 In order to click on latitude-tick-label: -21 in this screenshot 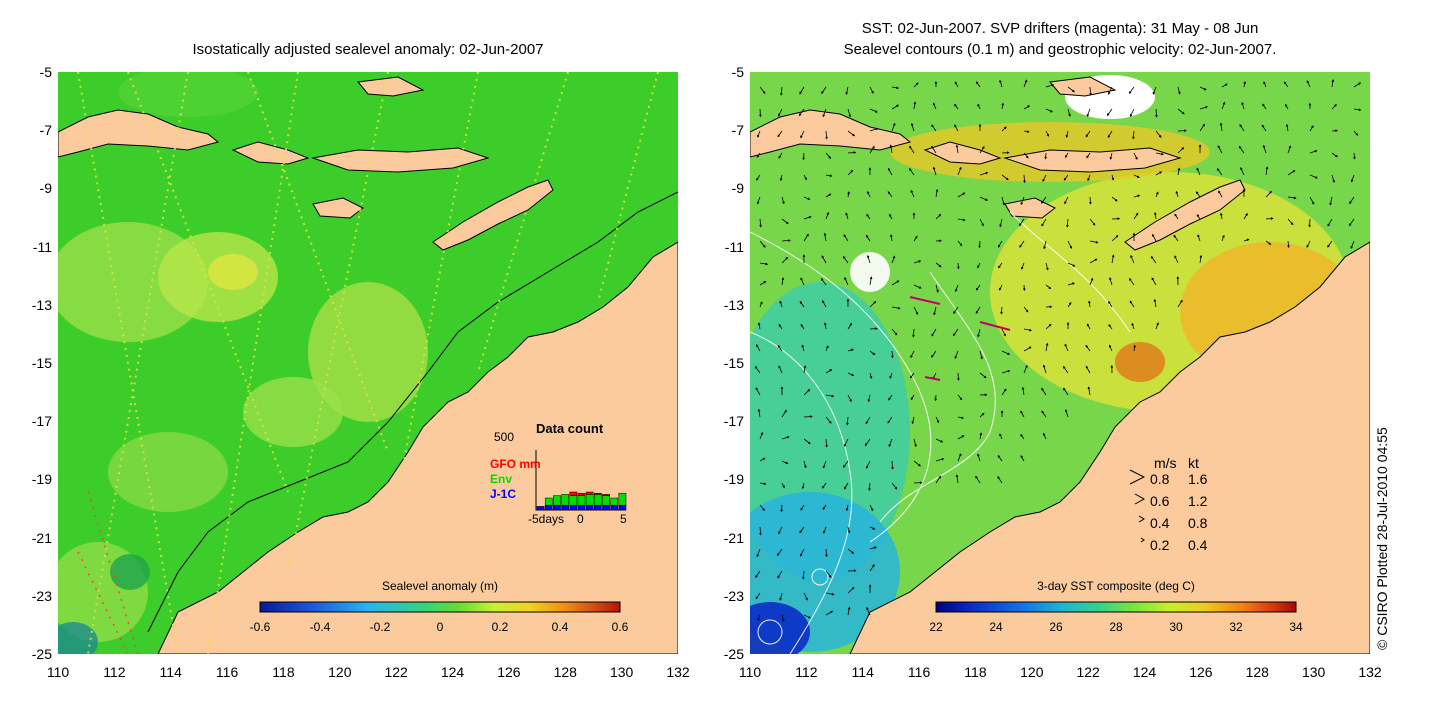, I will do `click(41, 537)`.